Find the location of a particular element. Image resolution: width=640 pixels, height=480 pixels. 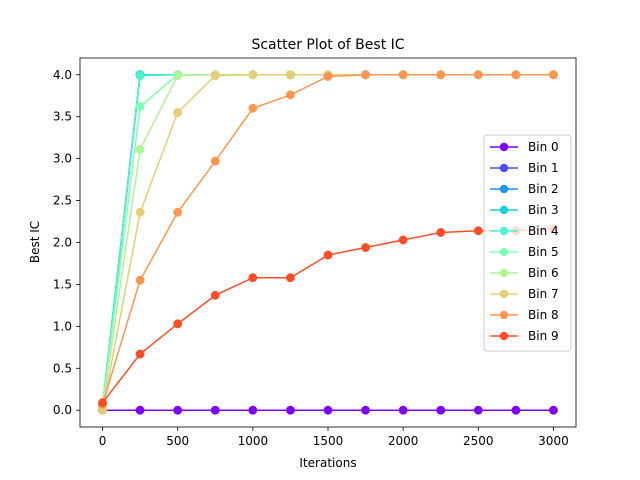

y-tick-label: 3.0 is located at coordinates (62, 159).